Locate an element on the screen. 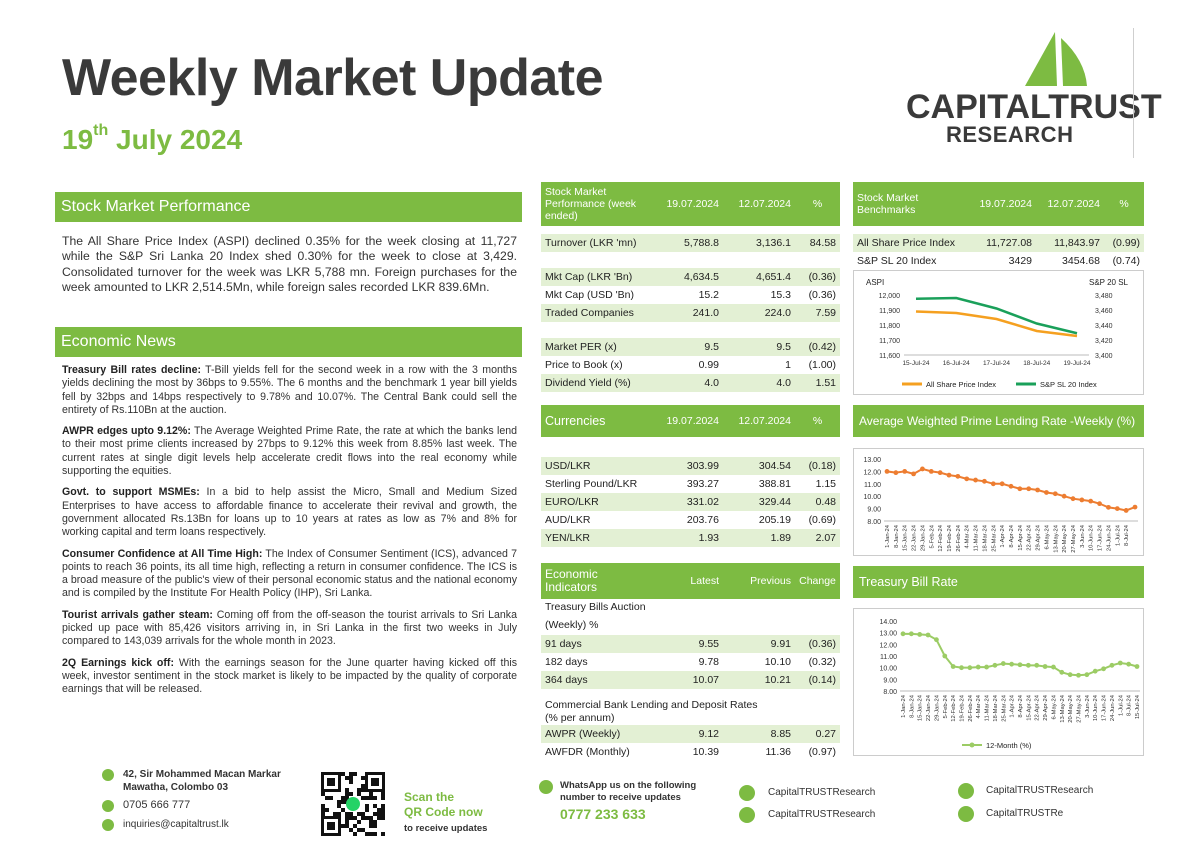 Image resolution: width=1200 pixels, height=848 pixels. cell-label: S&P SL 20 Index is located at coordinates (897, 261).